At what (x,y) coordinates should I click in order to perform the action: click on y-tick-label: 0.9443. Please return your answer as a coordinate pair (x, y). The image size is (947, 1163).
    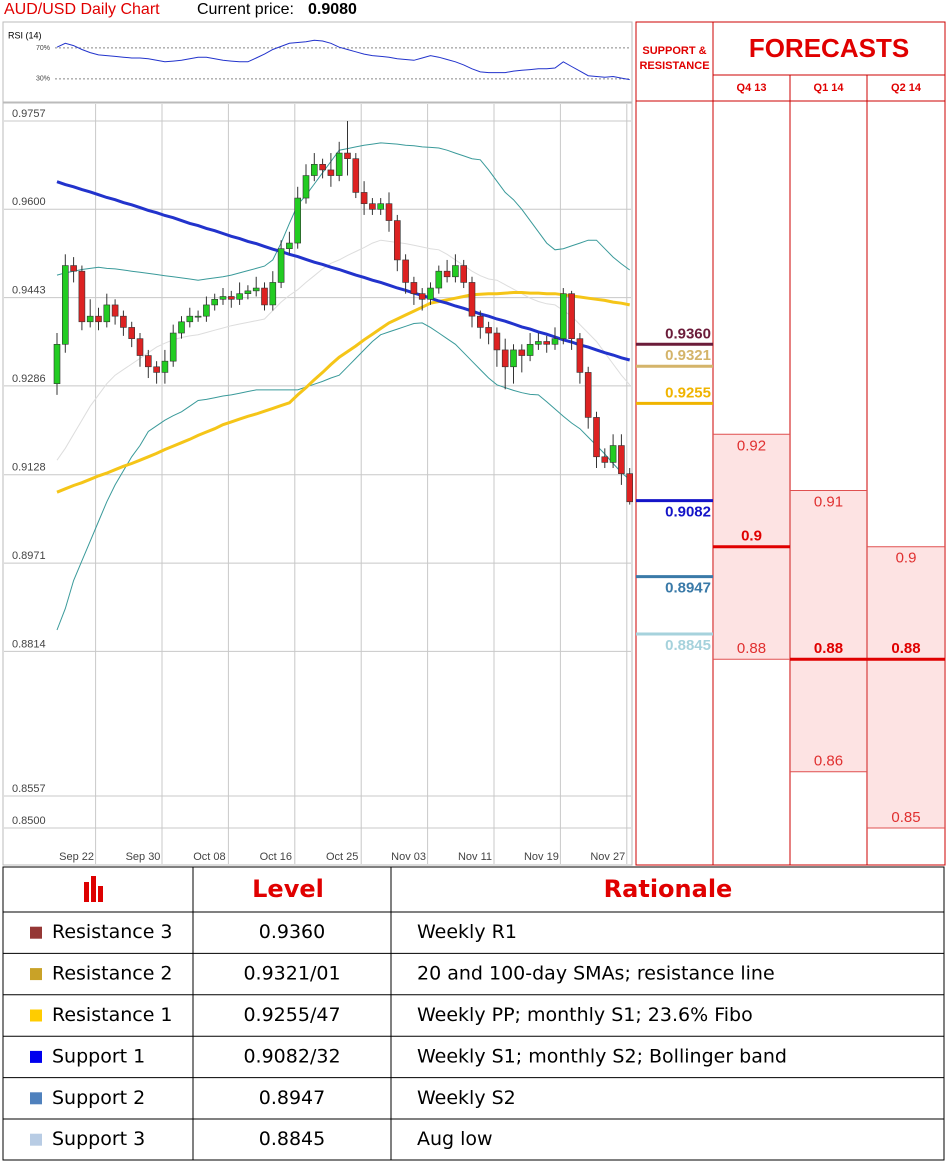
    Looking at the image, I should click on (29, 291).